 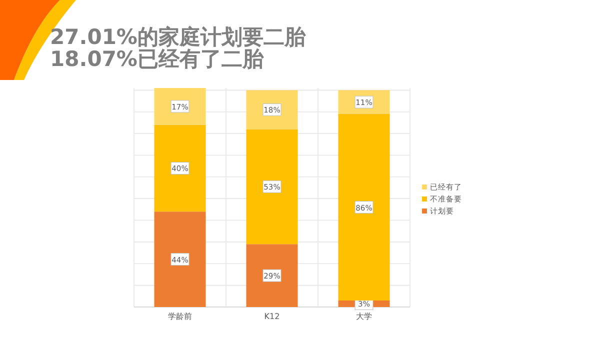 I want to click on chart-title: 27.01%的家庭计划要二胎 18.07%已经有了二胎, so click(x=178, y=48).